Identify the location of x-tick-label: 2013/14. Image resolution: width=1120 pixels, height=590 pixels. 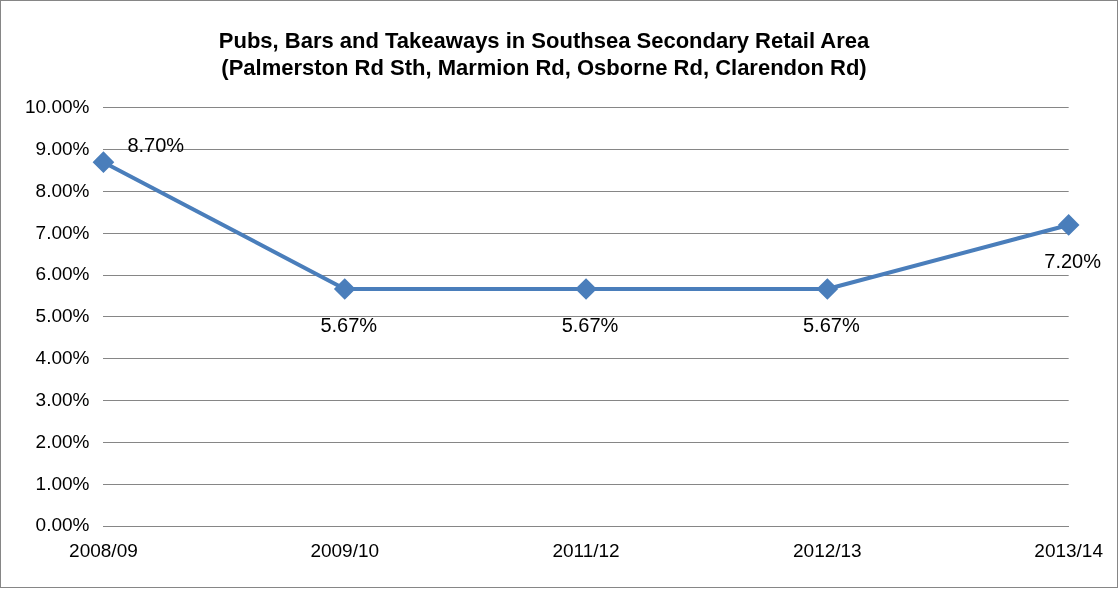
(1069, 550).